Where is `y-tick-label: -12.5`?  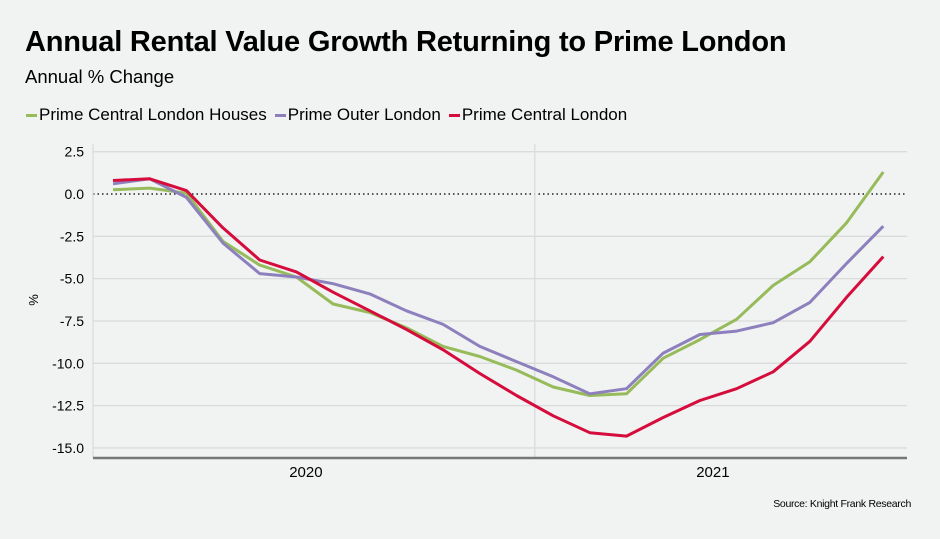
y-tick-label: -12.5 is located at coordinates (68, 406).